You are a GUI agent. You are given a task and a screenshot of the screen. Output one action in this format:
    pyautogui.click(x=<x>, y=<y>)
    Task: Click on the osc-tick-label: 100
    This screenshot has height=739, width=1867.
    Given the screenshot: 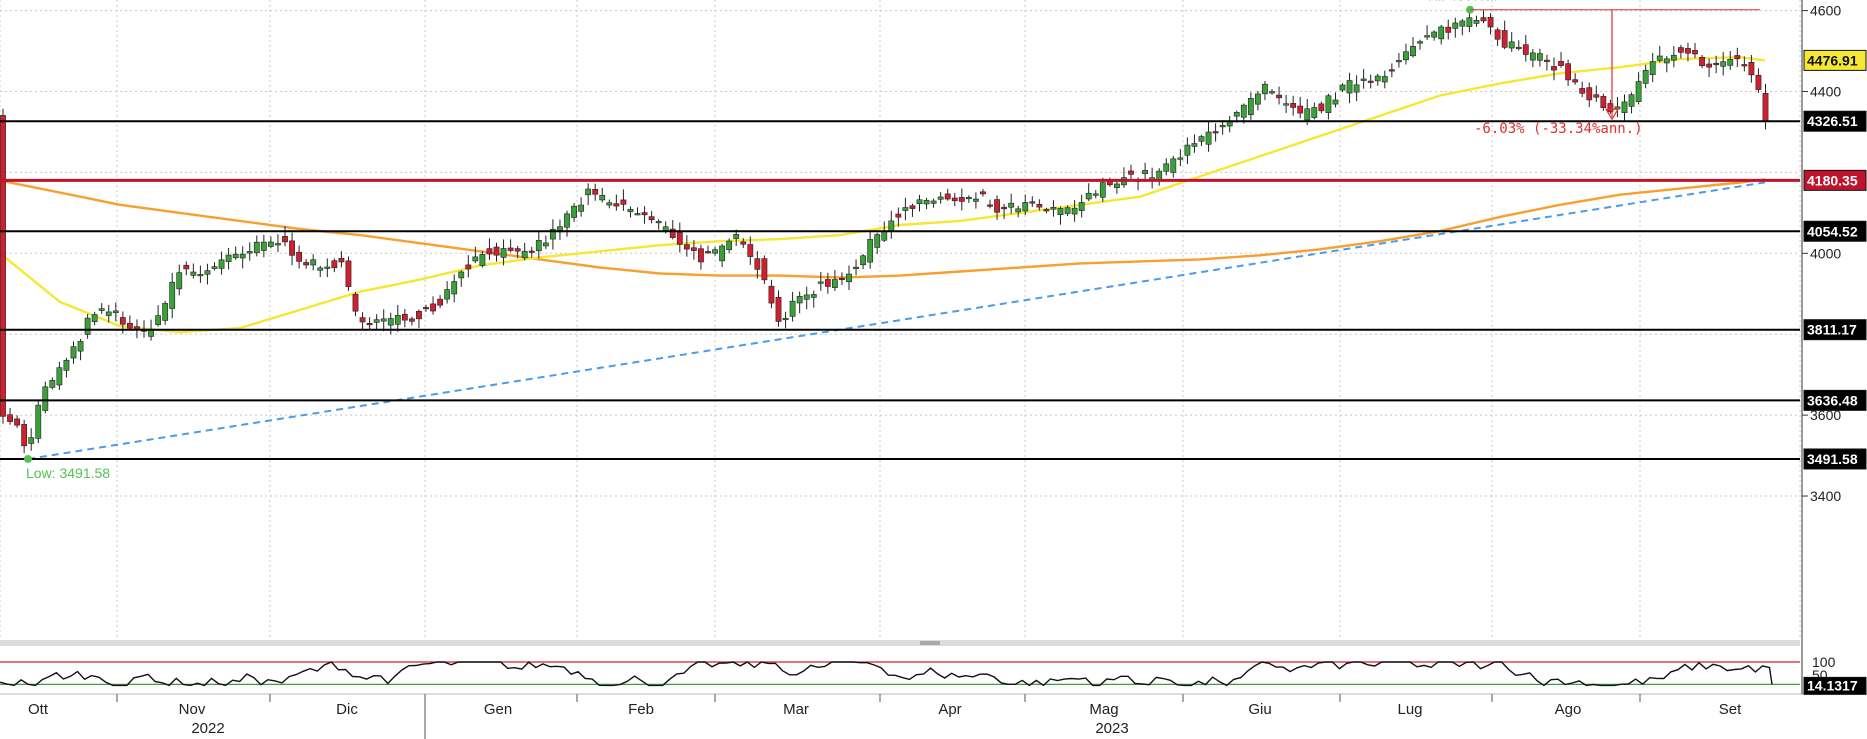 What is the action you would take?
    pyautogui.click(x=1824, y=662)
    